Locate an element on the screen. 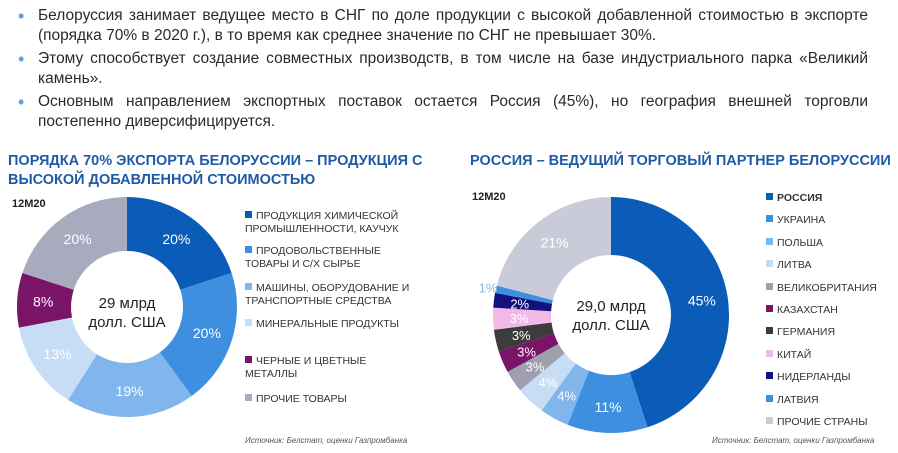  data-label: 45% is located at coordinates (702, 301).